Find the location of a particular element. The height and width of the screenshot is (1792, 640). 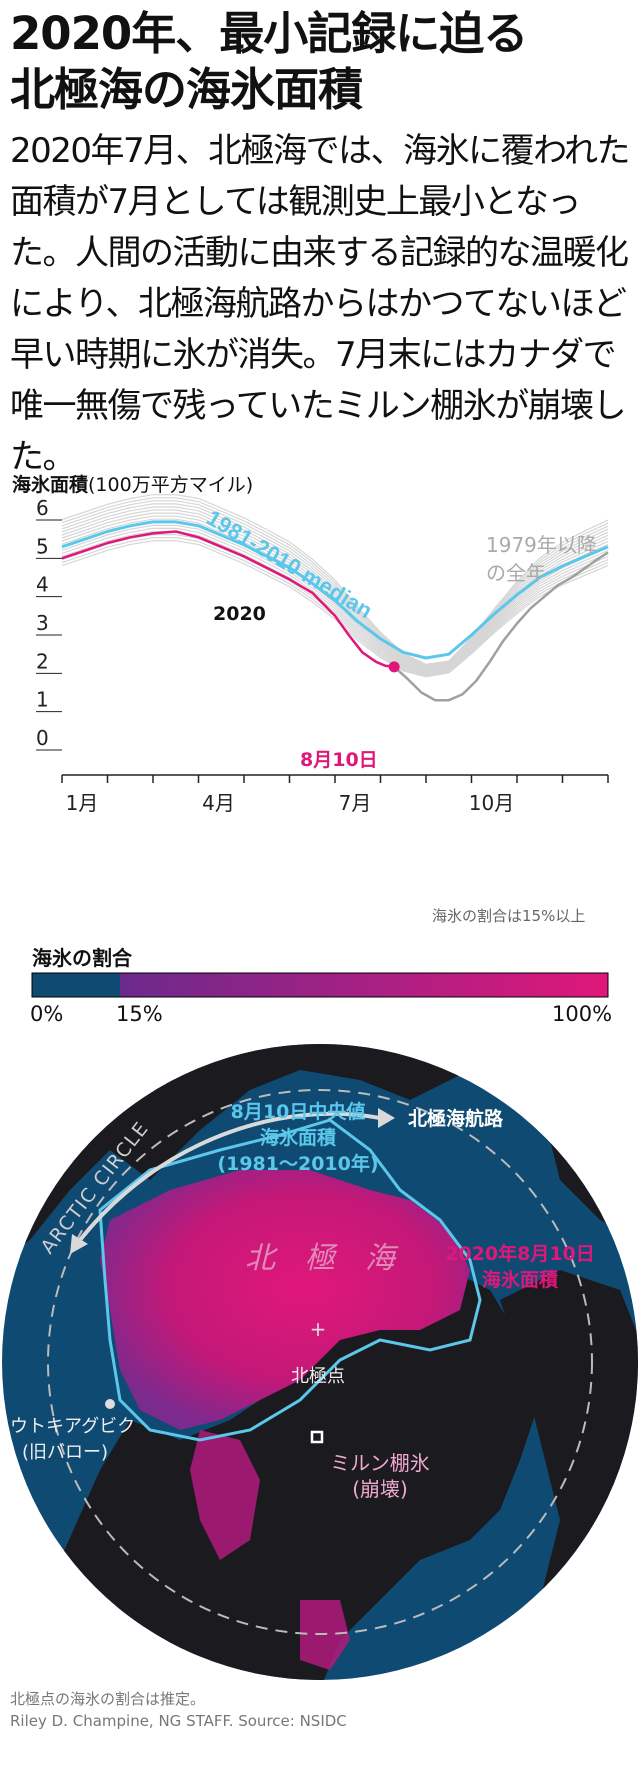

legend-water-swatch is located at coordinates (76, 985).